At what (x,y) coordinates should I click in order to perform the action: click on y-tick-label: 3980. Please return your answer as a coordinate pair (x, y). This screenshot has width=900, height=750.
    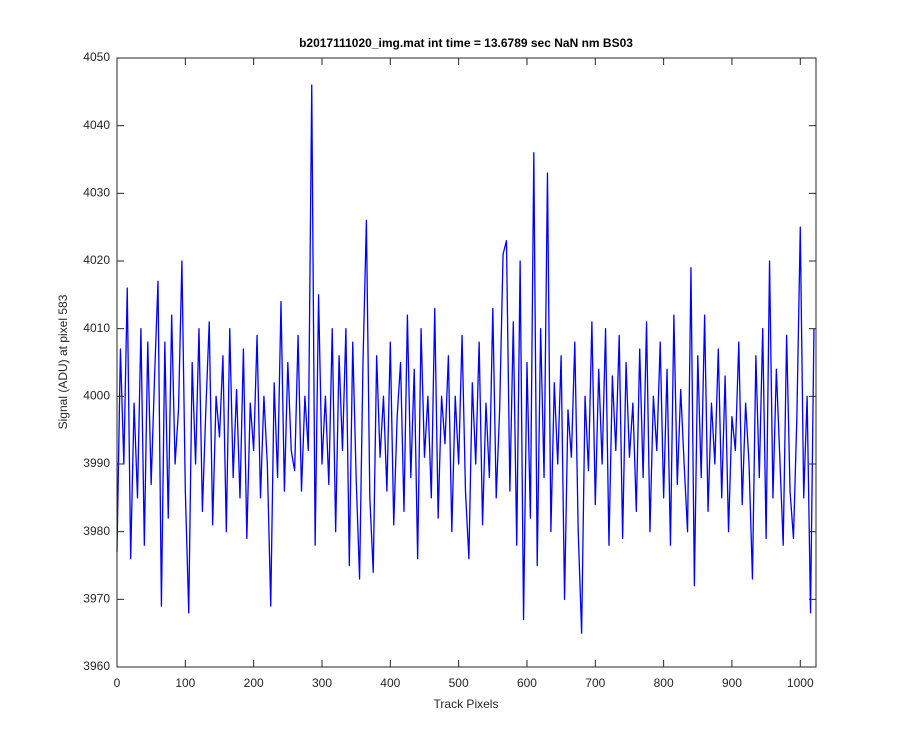
    Looking at the image, I should click on (96, 531).